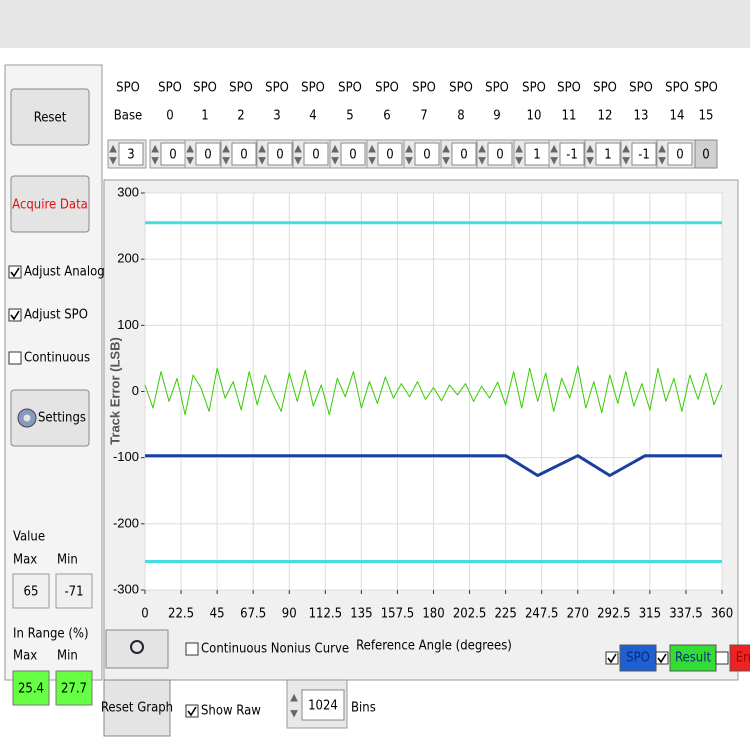 Image resolution: width=750 pixels, height=750 pixels. I want to click on option-checkbox: Adjust Analog, so click(56, 272).